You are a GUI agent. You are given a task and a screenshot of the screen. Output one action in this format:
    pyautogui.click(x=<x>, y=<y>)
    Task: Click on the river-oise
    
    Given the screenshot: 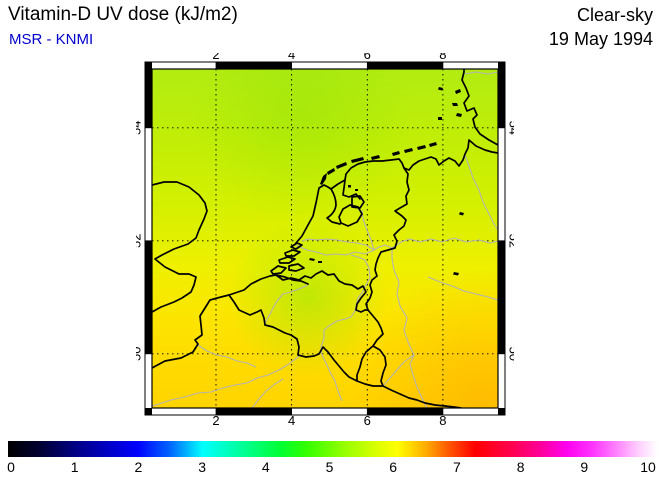 What is the action you would take?
    pyautogui.click(x=267, y=393)
    